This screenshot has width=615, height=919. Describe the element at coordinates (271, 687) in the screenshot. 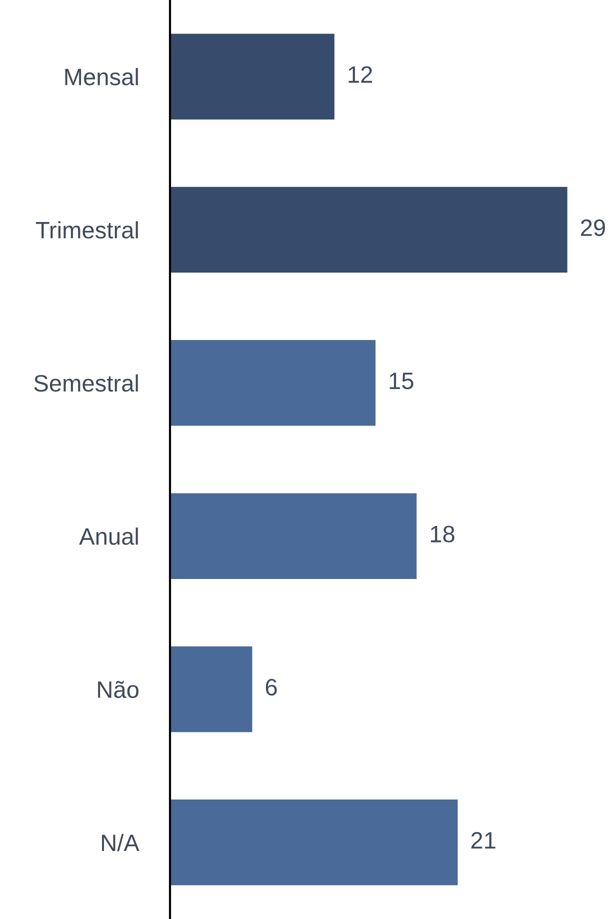

I see `data-label: 6` at that location.